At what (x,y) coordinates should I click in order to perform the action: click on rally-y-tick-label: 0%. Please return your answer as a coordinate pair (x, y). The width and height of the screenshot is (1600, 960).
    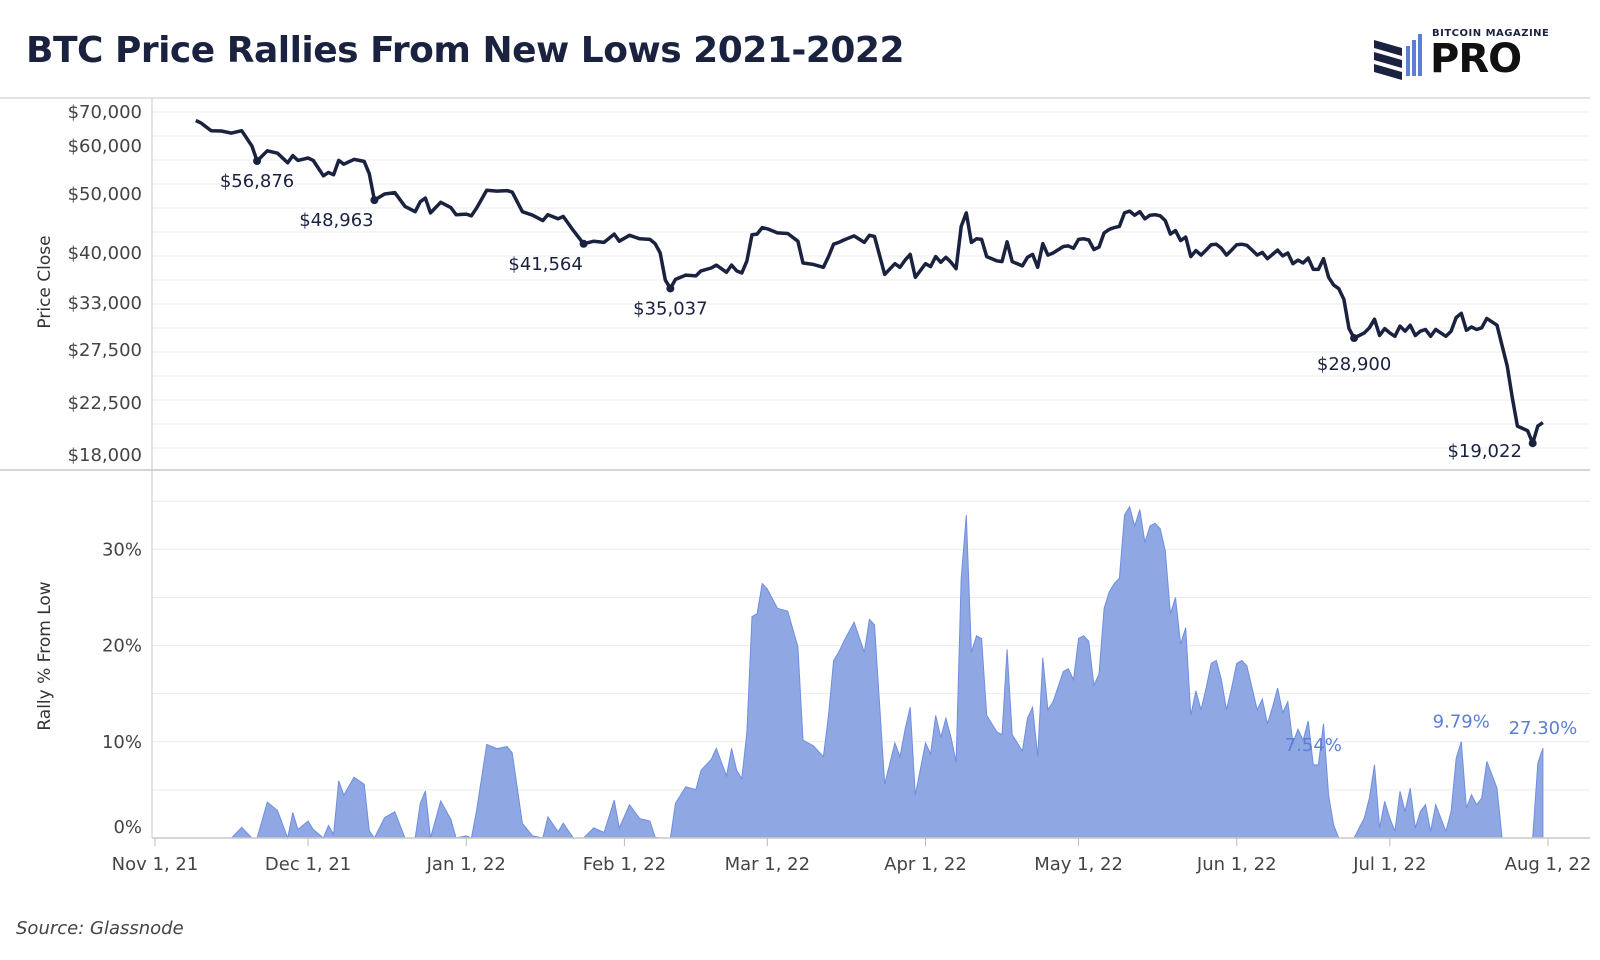
    Looking at the image, I should click on (127, 827).